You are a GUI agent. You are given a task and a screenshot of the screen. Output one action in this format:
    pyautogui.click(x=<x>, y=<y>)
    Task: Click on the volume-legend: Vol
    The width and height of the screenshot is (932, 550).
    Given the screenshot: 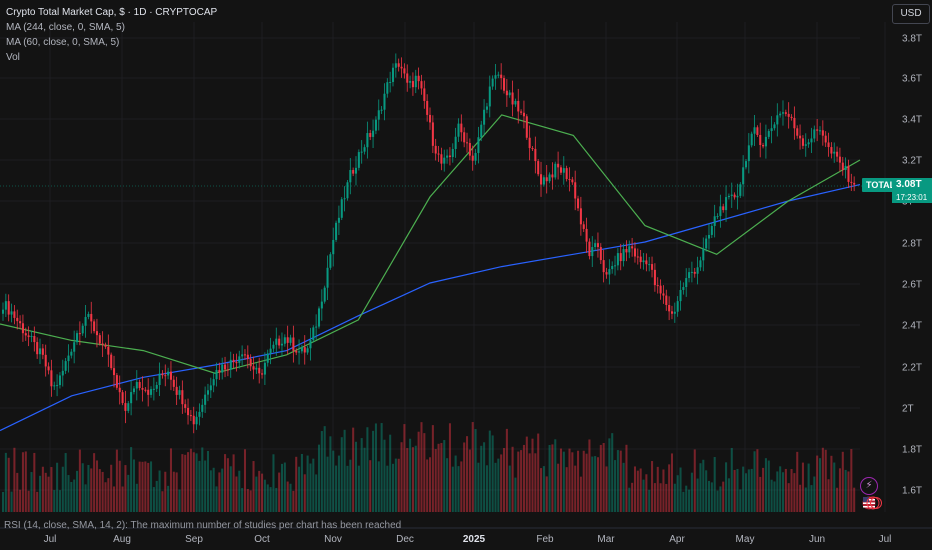 What is the action you would take?
    pyautogui.click(x=13, y=57)
    